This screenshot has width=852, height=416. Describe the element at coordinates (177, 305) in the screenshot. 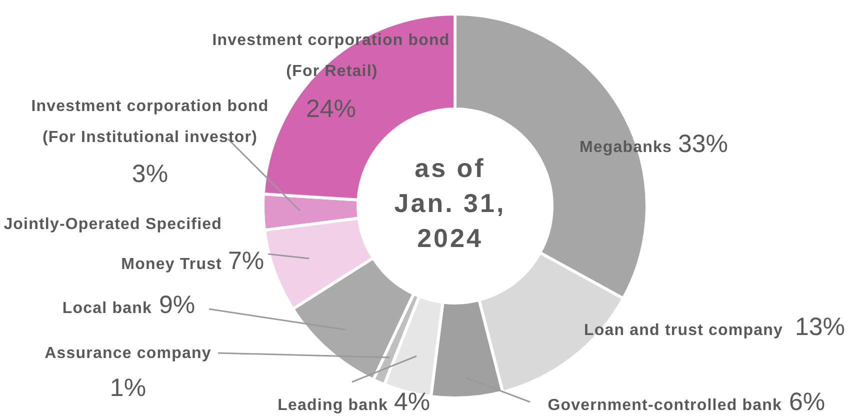

I see `data-label: 9%` at that location.